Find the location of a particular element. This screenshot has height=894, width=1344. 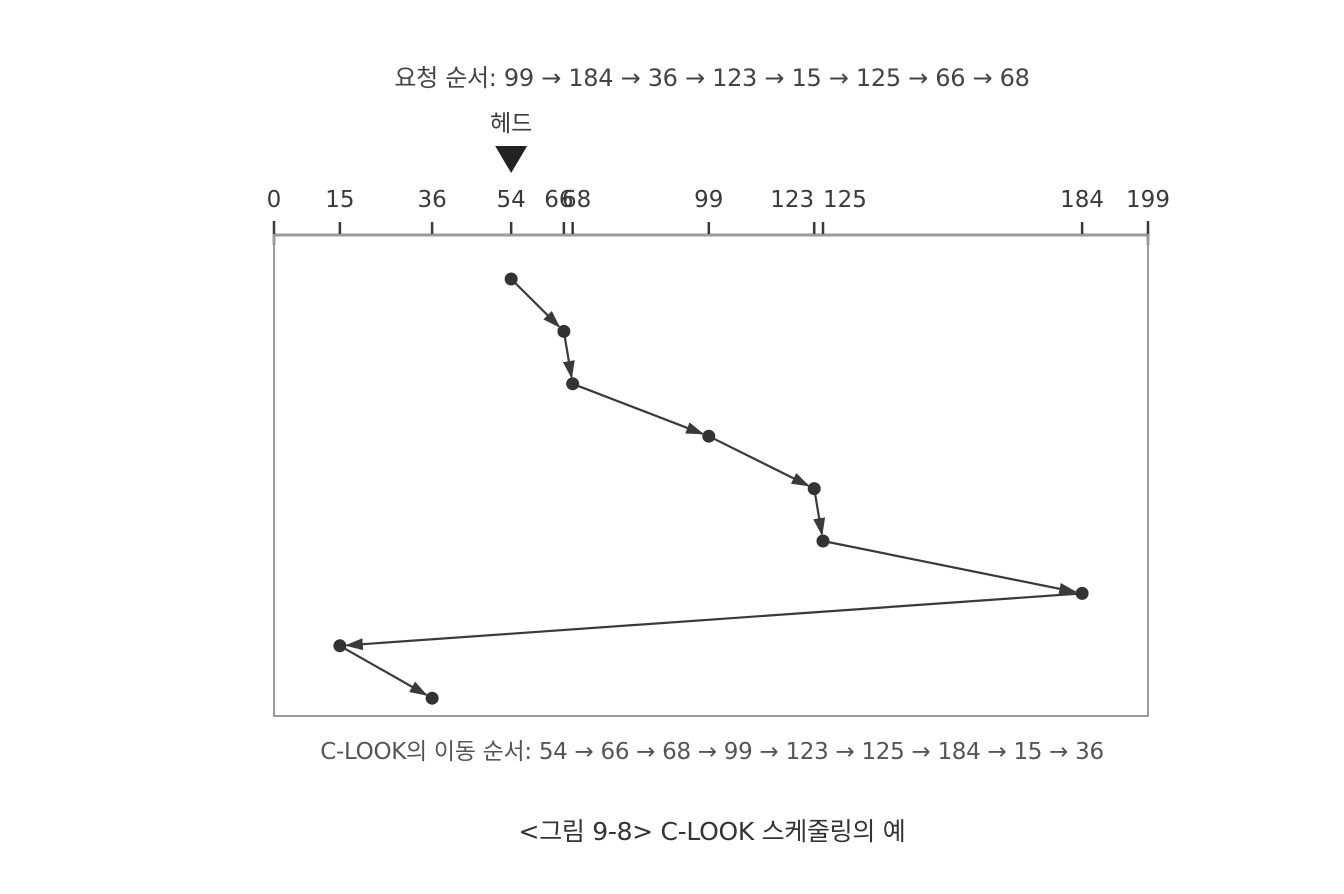

tick-label-68: 68 is located at coordinates (576, 200).